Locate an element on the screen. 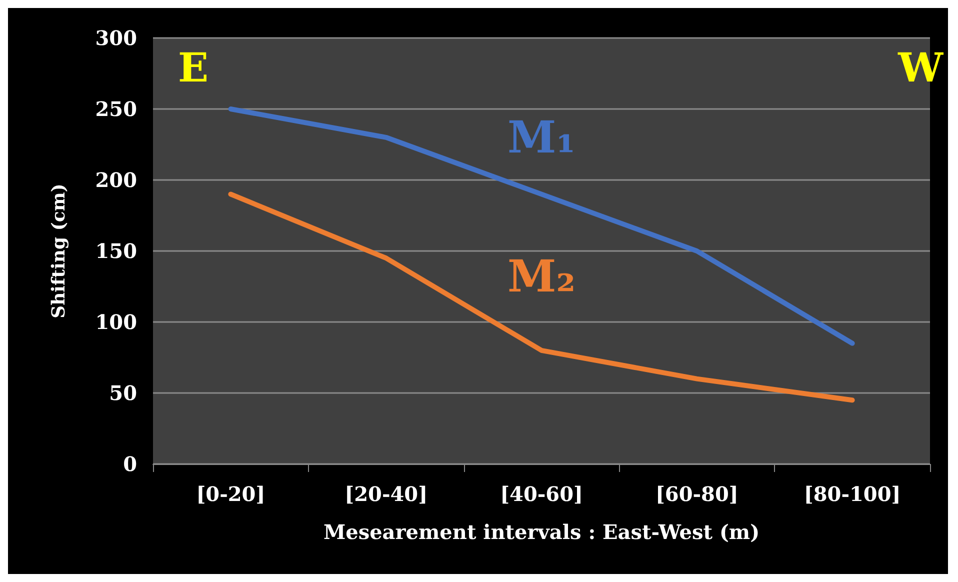 This screenshot has height=582, width=958. y-tick-label: 150 is located at coordinates (116, 251).